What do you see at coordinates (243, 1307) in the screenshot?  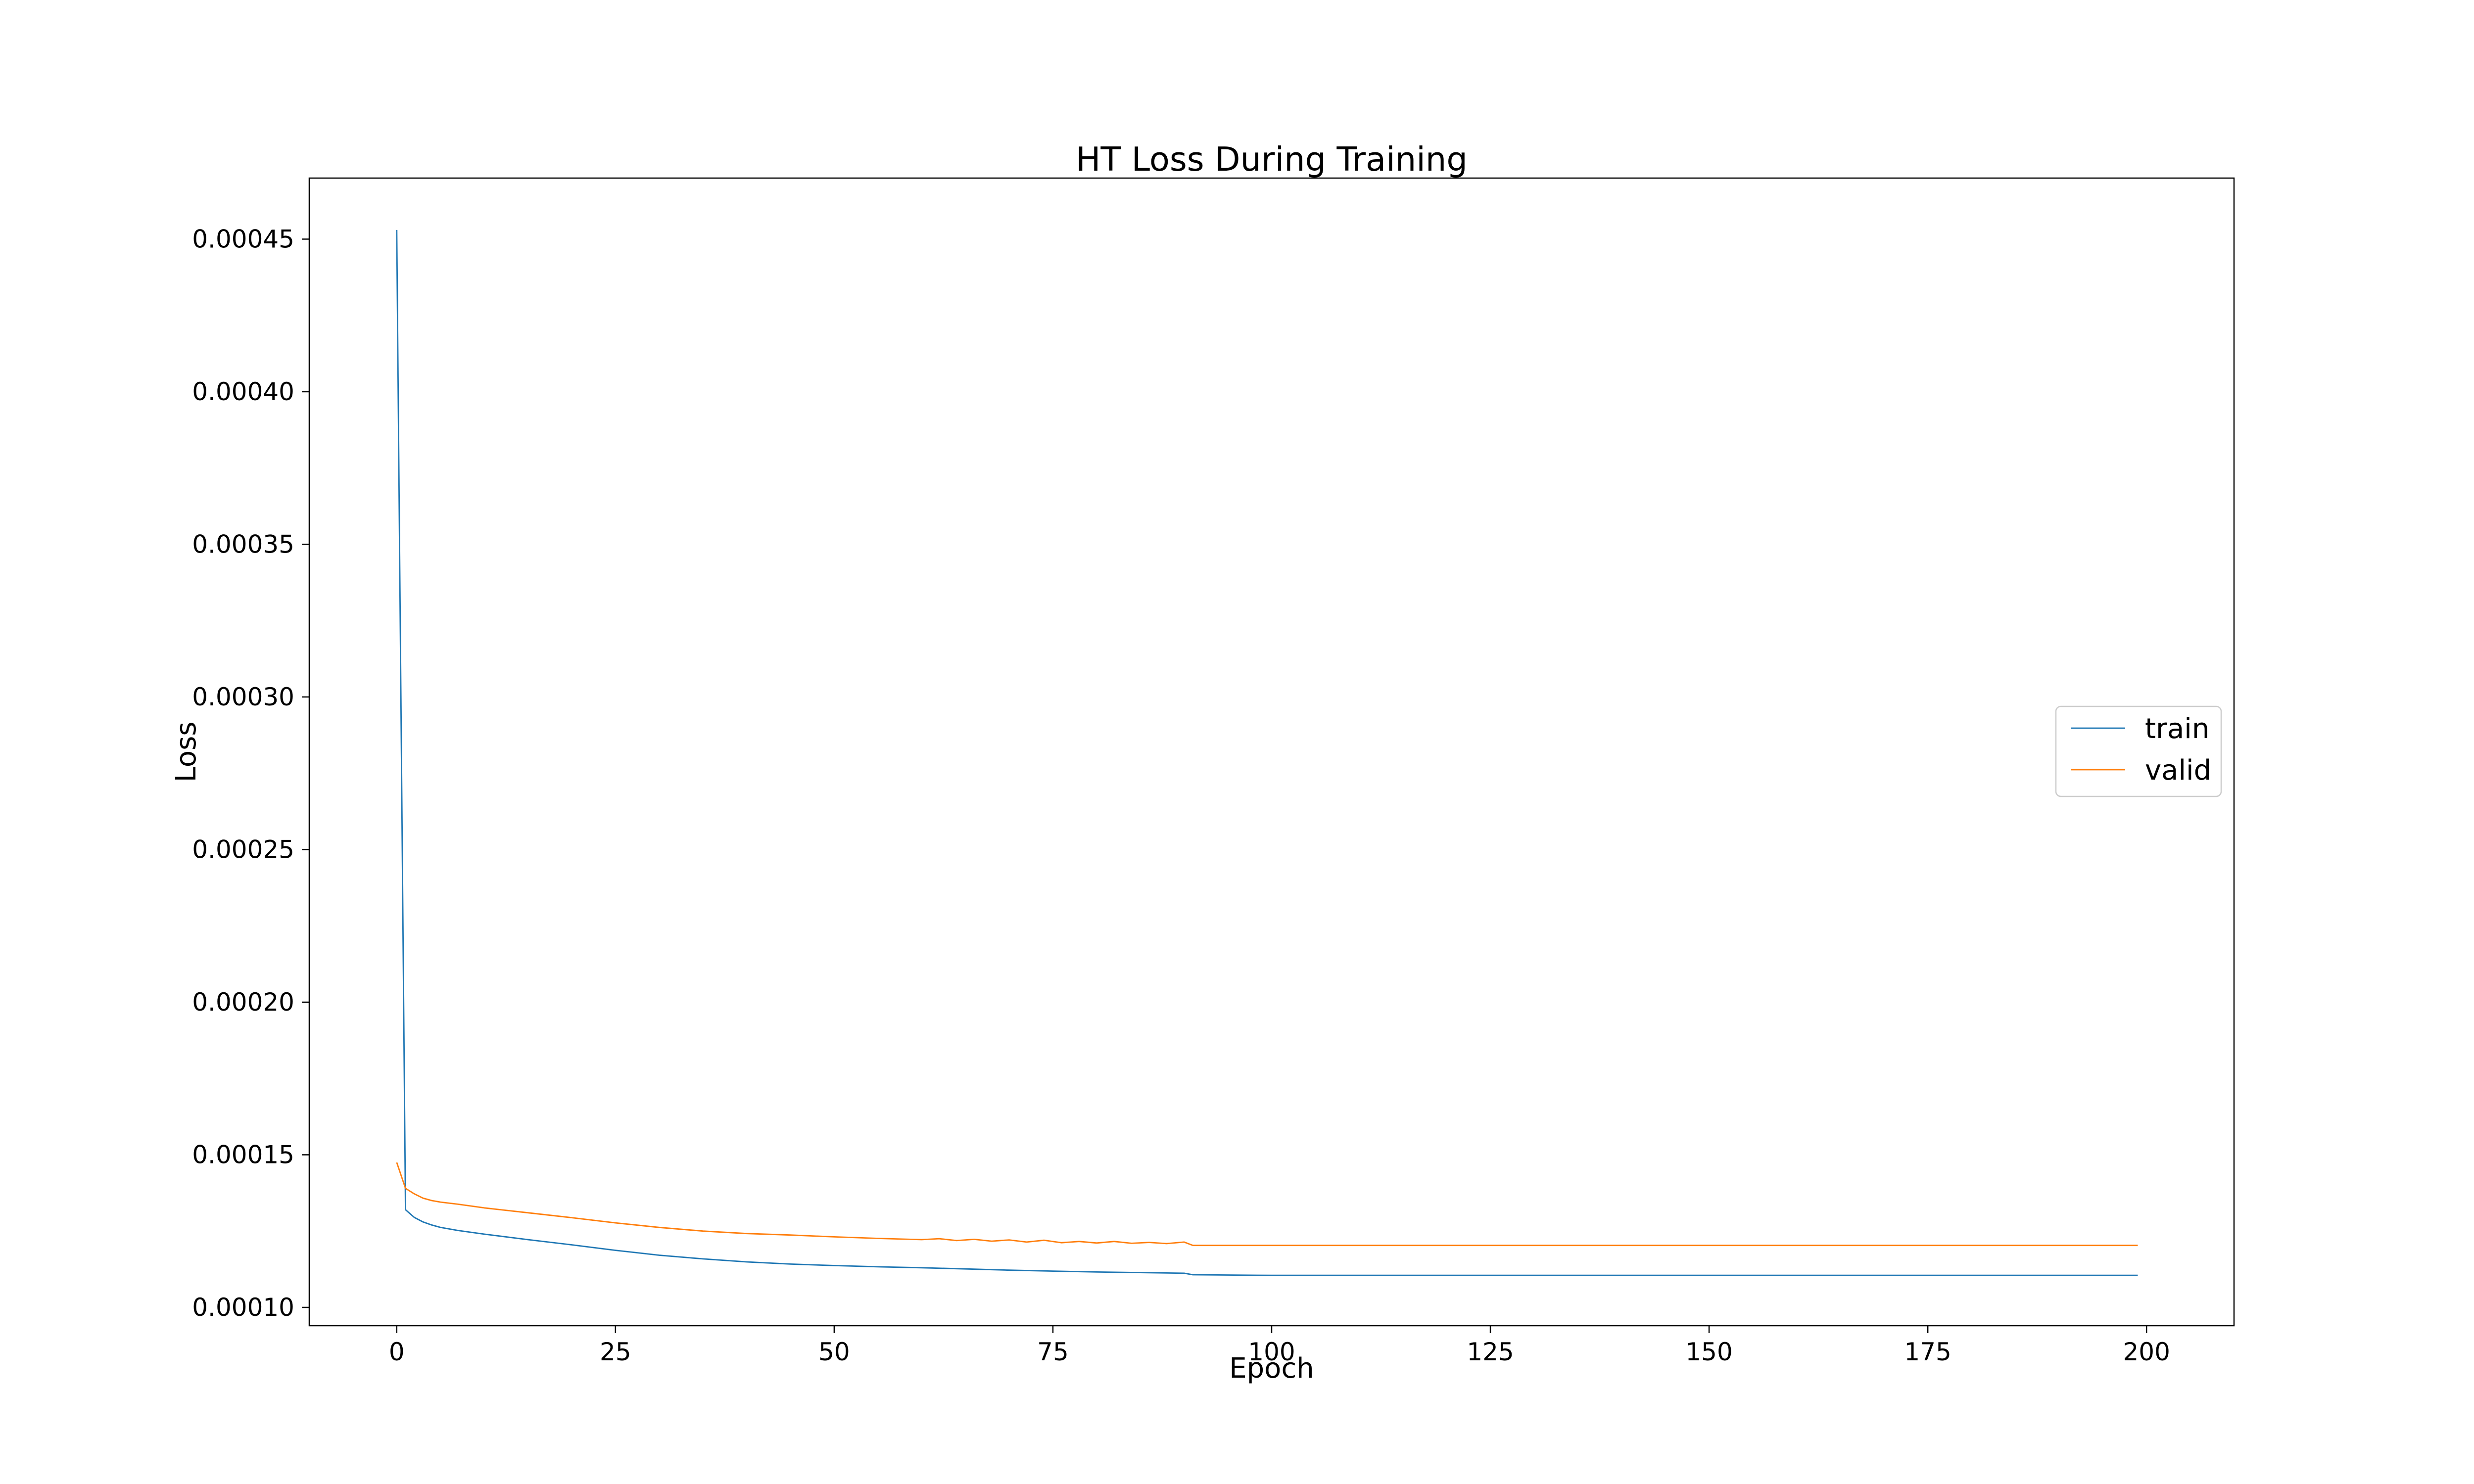 I see `y-tick-label: 0.00010` at bounding box center [243, 1307].